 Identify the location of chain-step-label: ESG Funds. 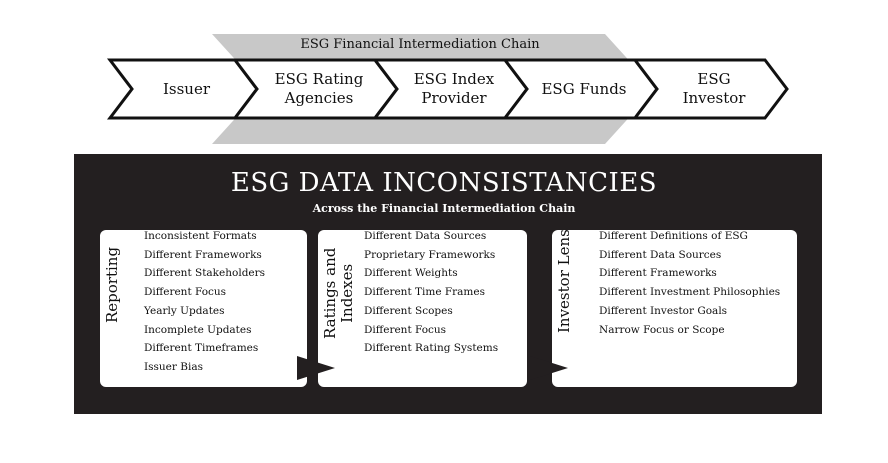
(584, 89).